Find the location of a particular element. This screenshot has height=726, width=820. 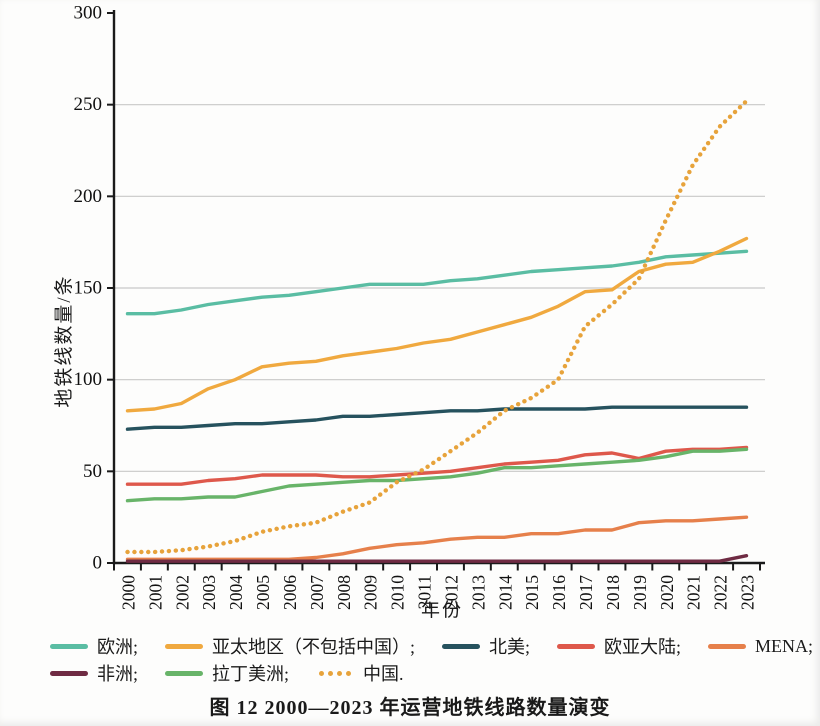

legend-dotted-swatch is located at coordinates (335, 673).